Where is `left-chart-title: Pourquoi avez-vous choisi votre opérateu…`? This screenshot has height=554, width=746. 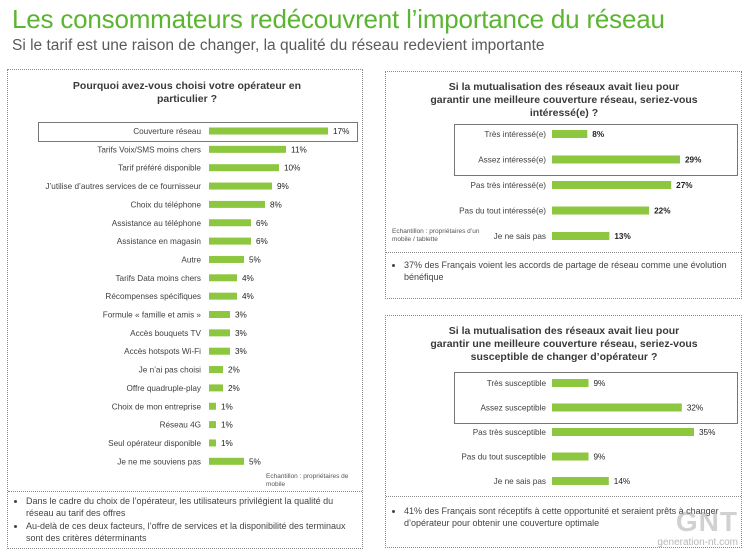 left-chart-title: Pourquoi avez-vous choisi votre opérateu… is located at coordinates (187, 92).